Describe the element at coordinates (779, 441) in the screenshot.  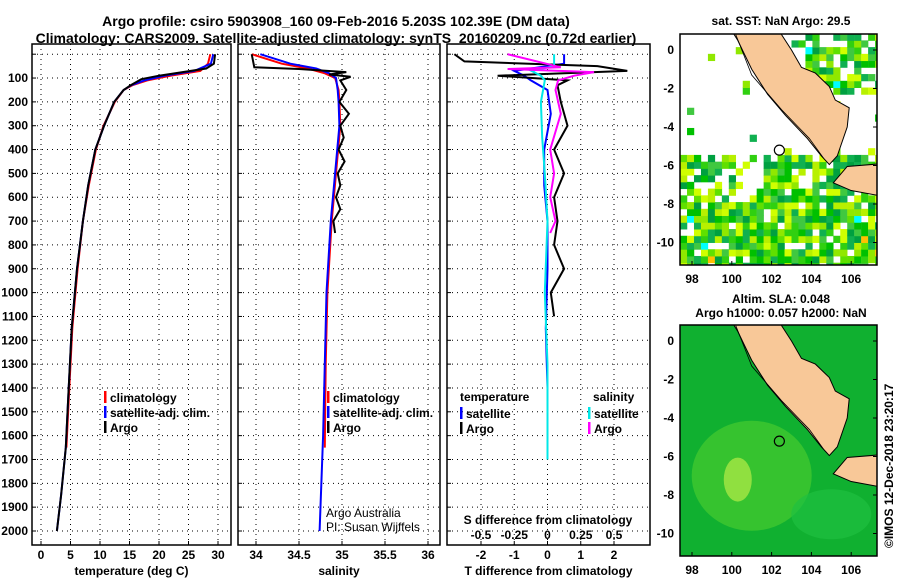
I see `argo-position-marker` at that location.